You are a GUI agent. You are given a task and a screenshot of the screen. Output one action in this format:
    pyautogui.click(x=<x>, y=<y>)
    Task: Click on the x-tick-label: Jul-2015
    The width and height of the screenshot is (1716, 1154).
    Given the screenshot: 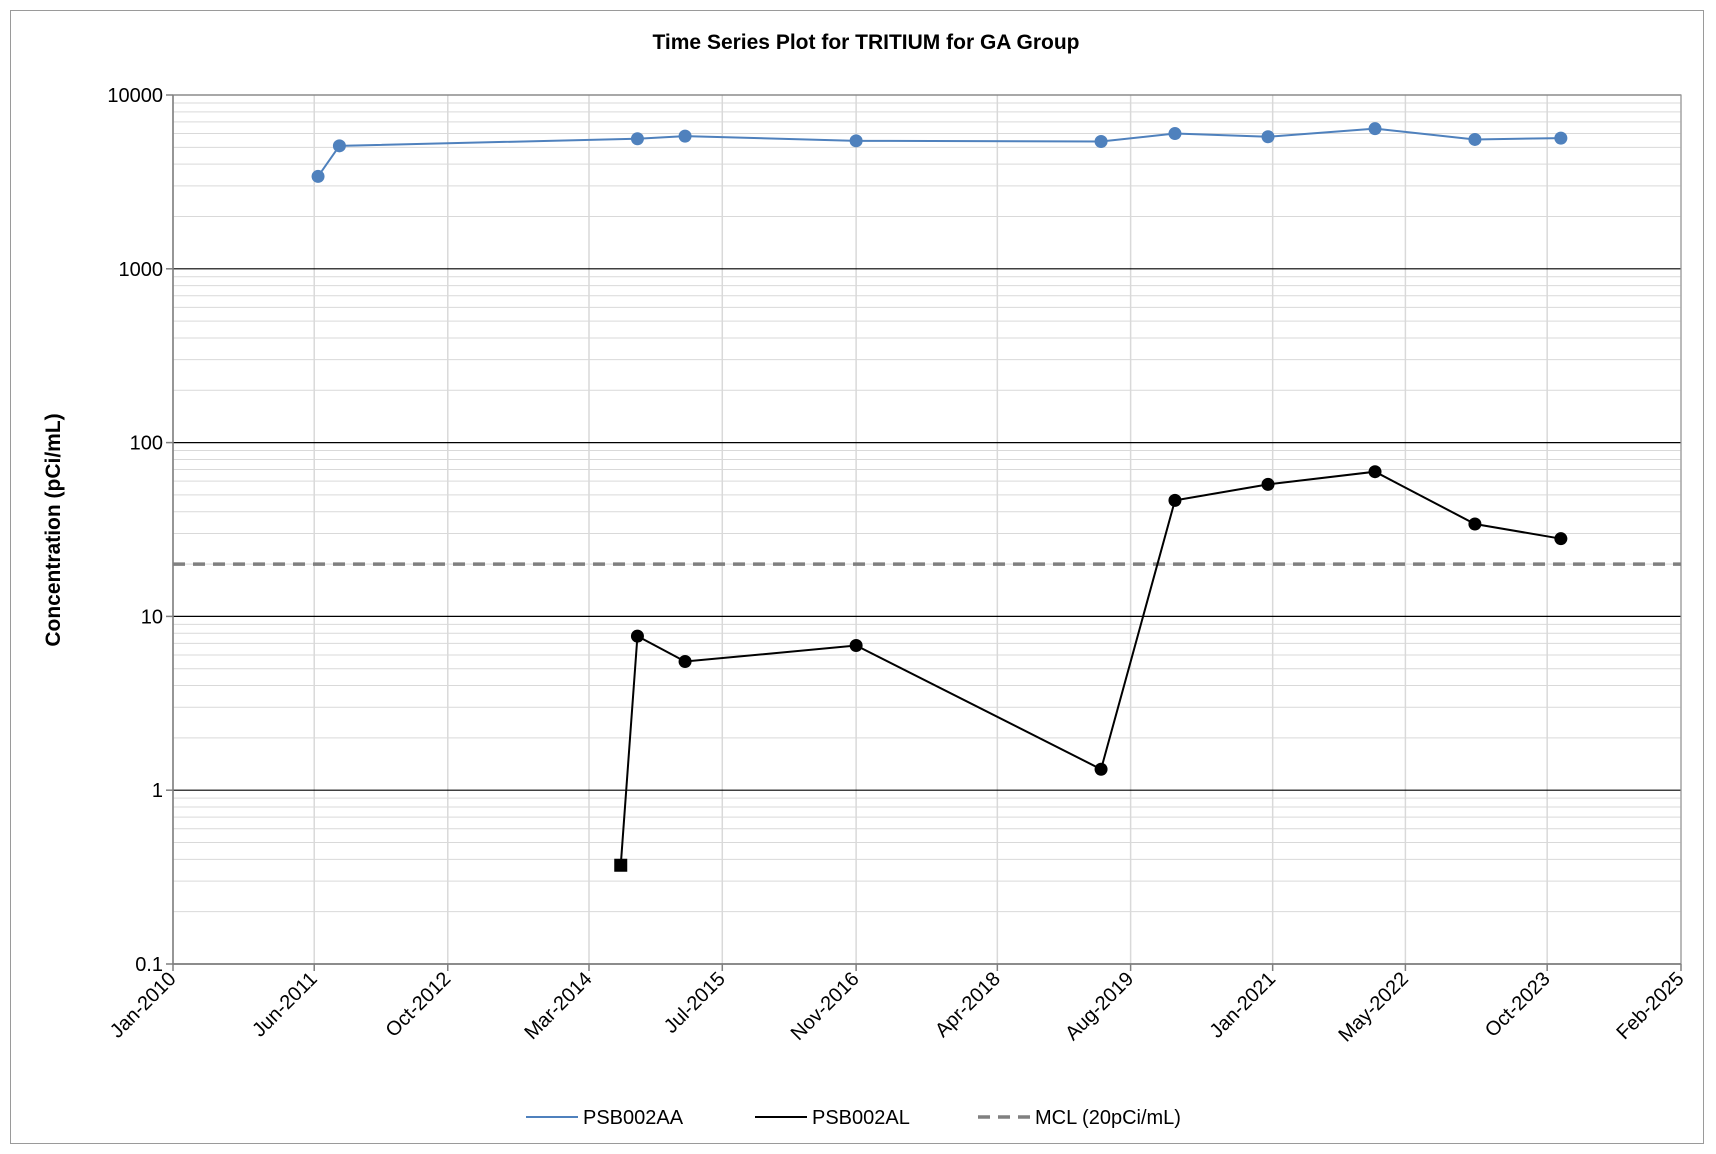 What is the action you would take?
    pyautogui.click(x=695, y=1003)
    